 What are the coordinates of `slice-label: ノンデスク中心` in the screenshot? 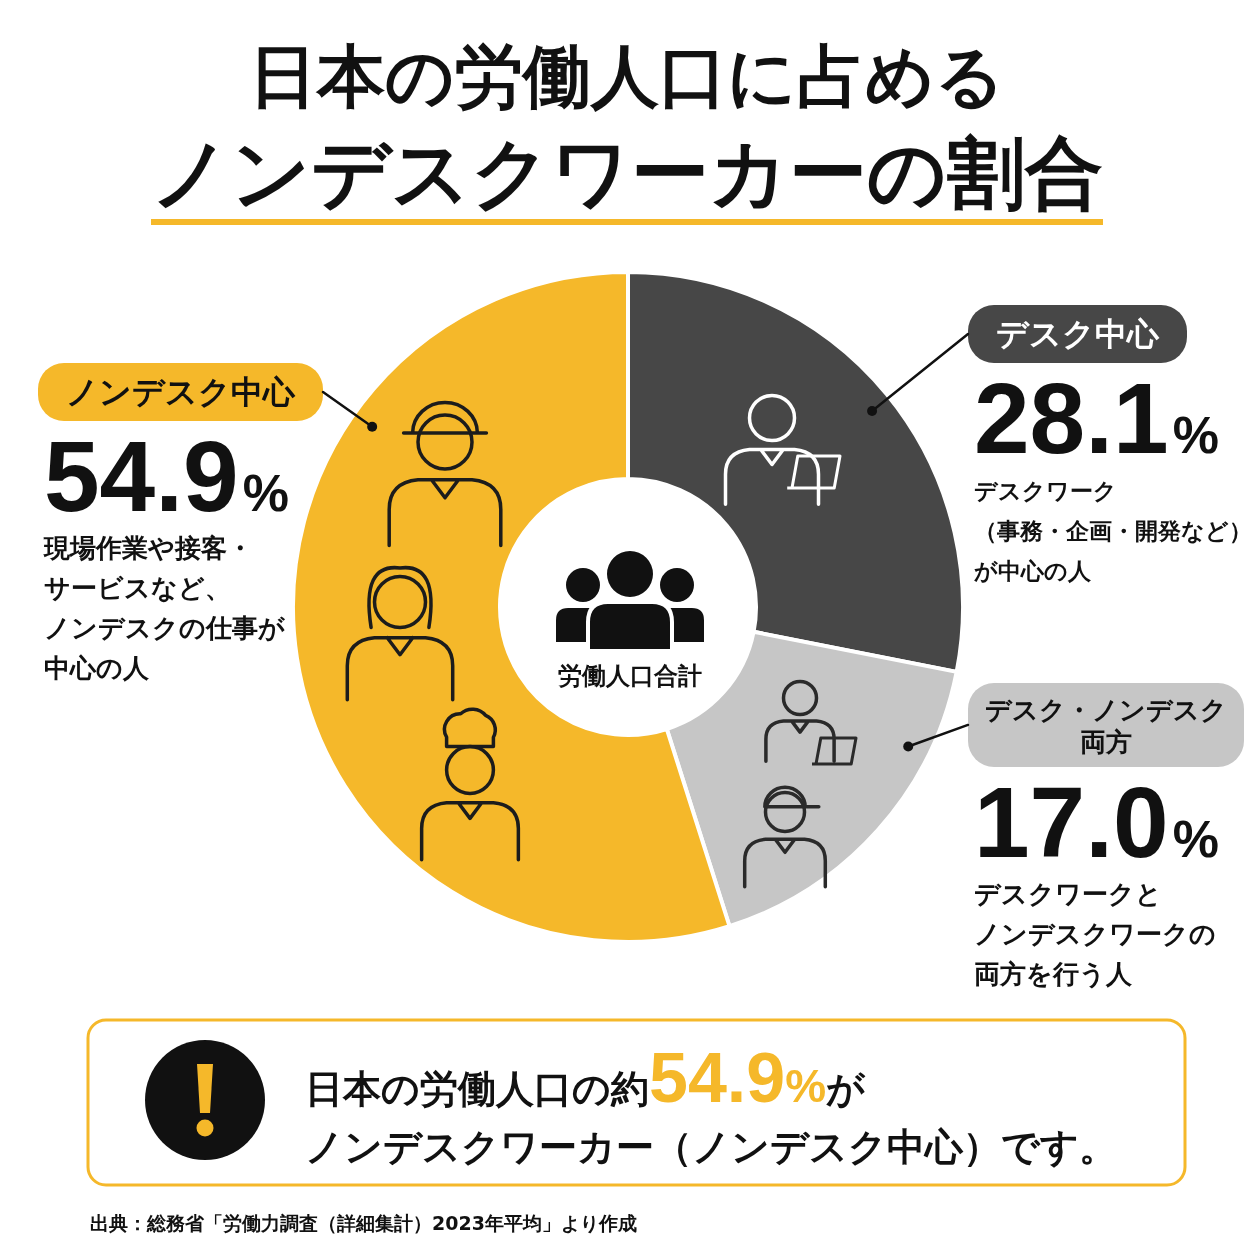 It's located at (181, 392).